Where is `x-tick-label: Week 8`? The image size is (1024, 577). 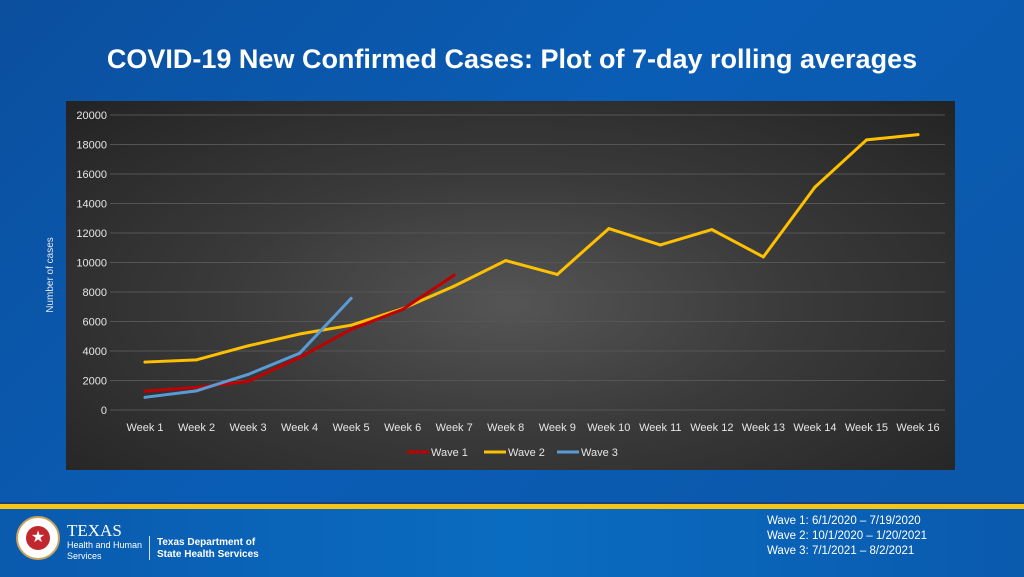 x-tick-label: Week 8 is located at coordinates (505, 428).